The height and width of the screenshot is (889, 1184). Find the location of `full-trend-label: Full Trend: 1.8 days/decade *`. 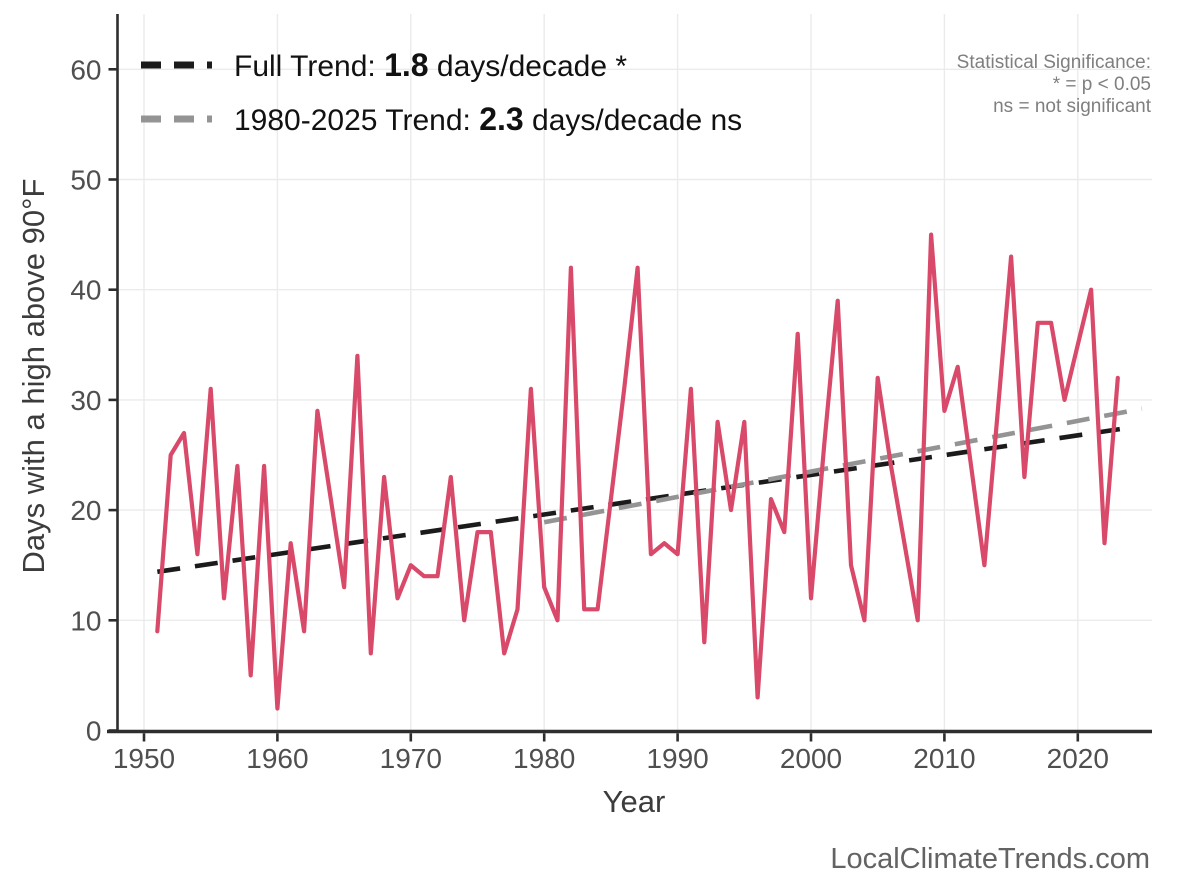

full-trend-label: Full Trend: 1.8 days/decade * is located at coordinates (430, 65).